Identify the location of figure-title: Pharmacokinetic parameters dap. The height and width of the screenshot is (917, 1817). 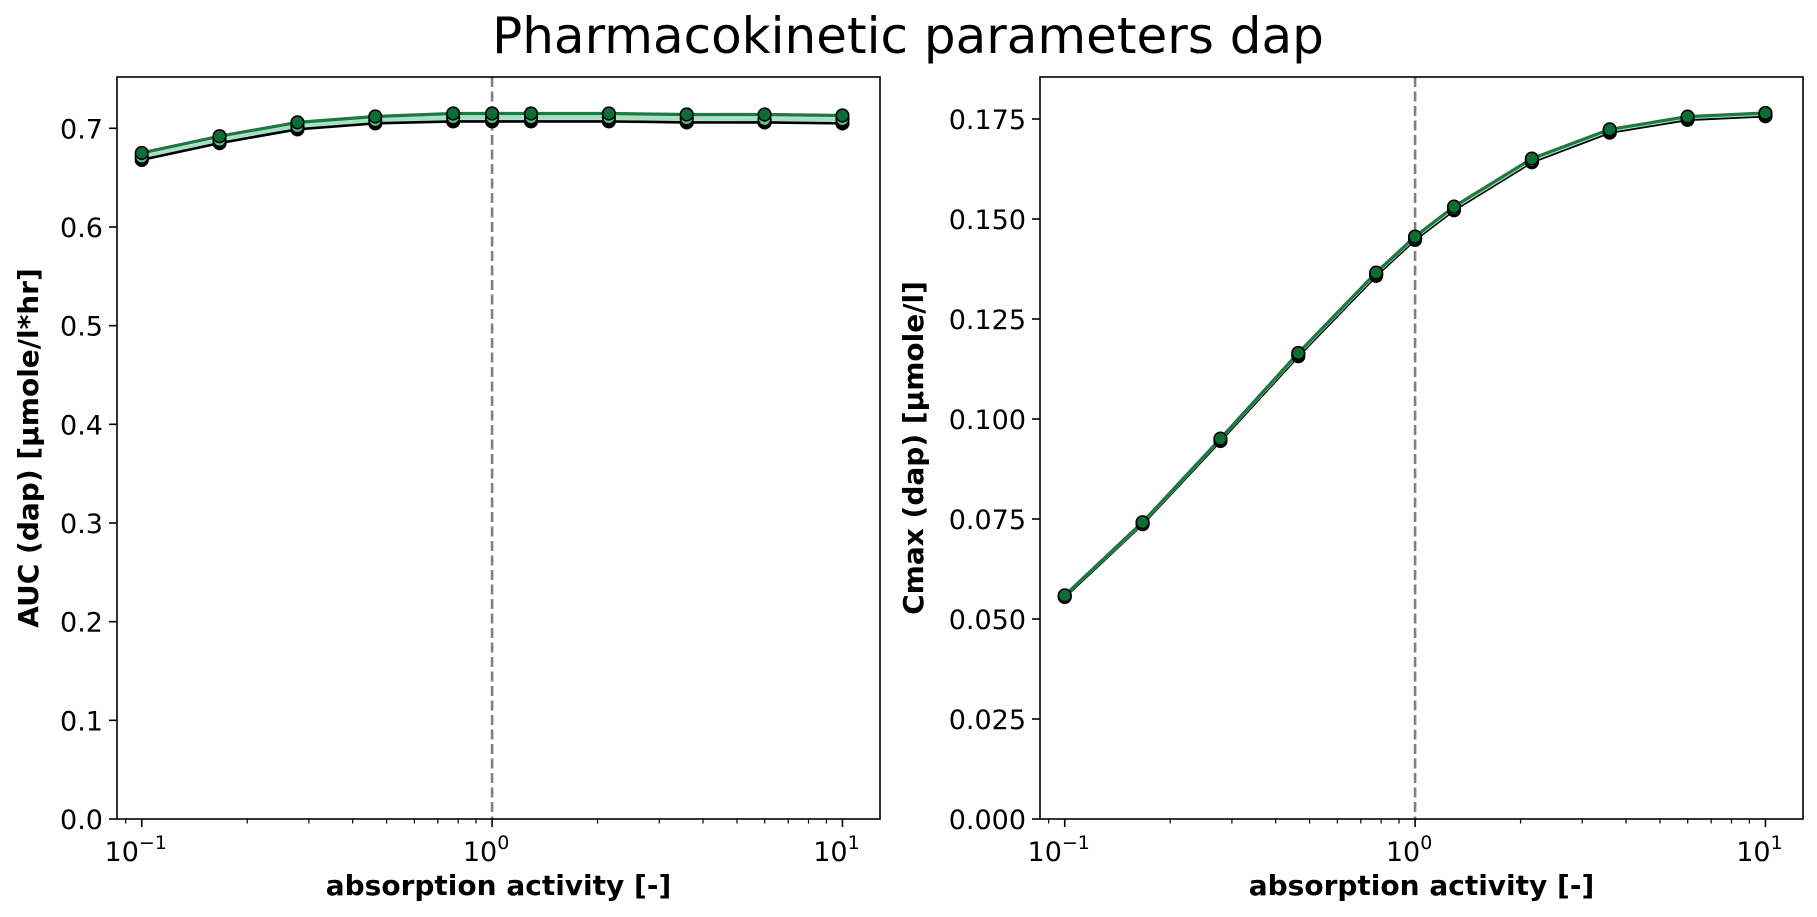
(908, 36).